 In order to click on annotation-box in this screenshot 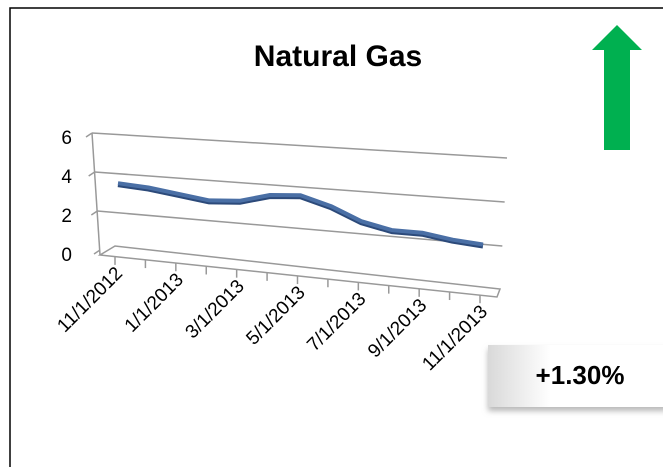, I will do `click(575, 376)`.